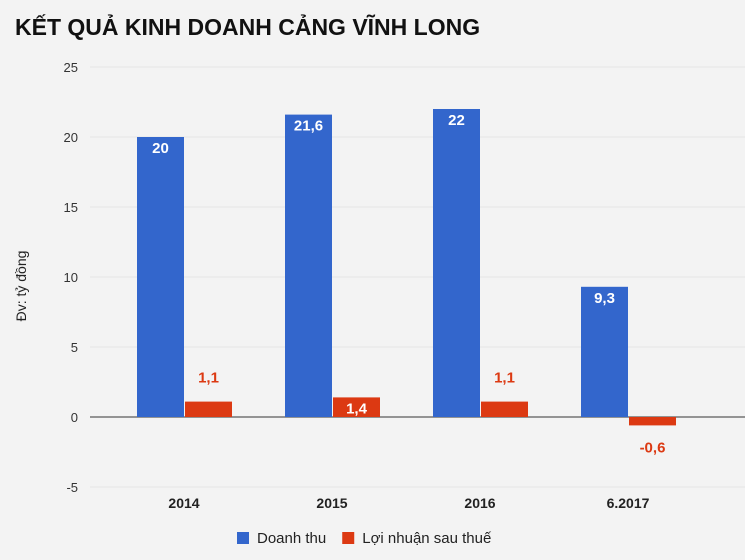 The image size is (745, 560). I want to click on y-tick-label: -5, so click(72, 487).